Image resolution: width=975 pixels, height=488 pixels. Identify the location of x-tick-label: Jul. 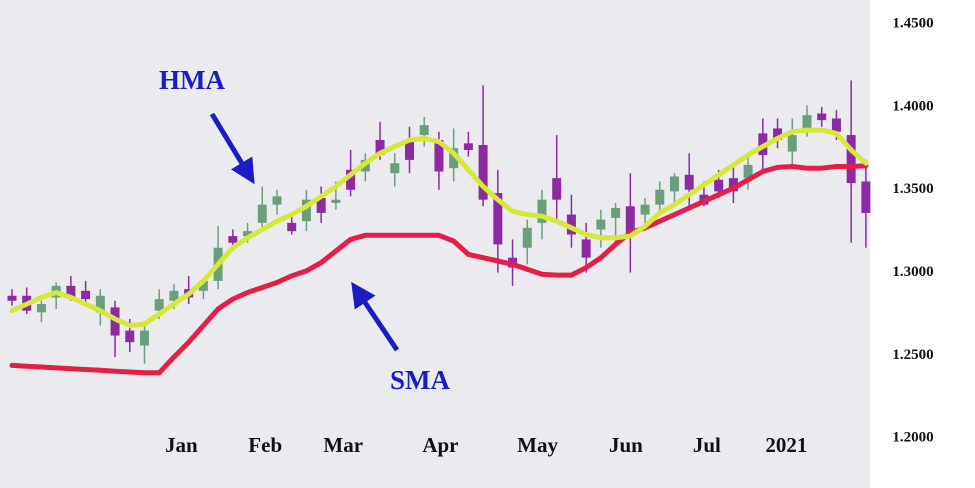
(707, 445).